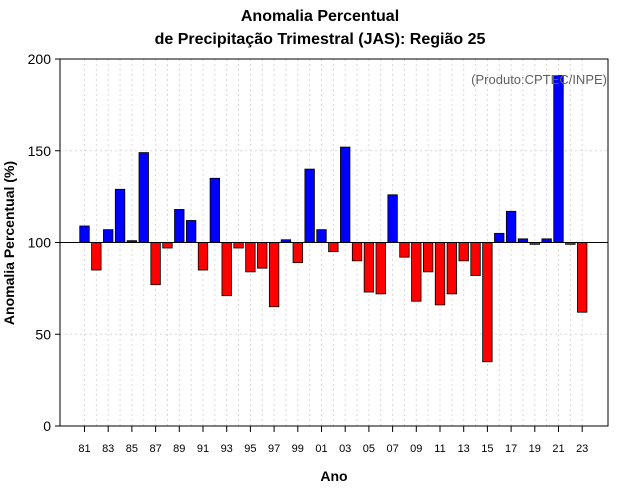  Describe the element at coordinates (167, 245) in the screenshot. I see `bar-1988` at that location.